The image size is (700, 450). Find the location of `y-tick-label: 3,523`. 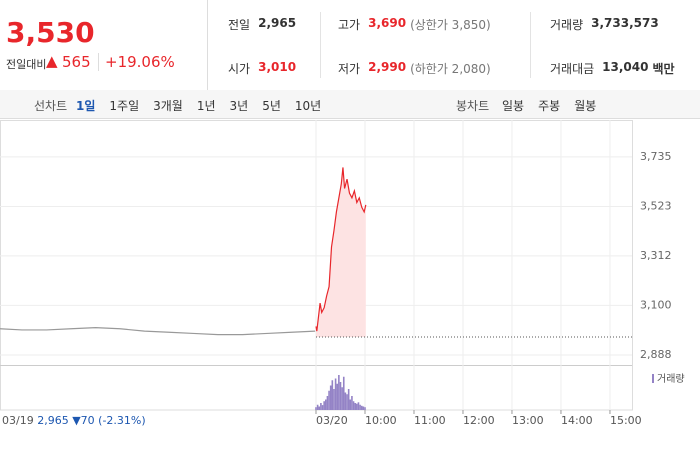

y-tick-label: 3,523 is located at coordinates (656, 205).